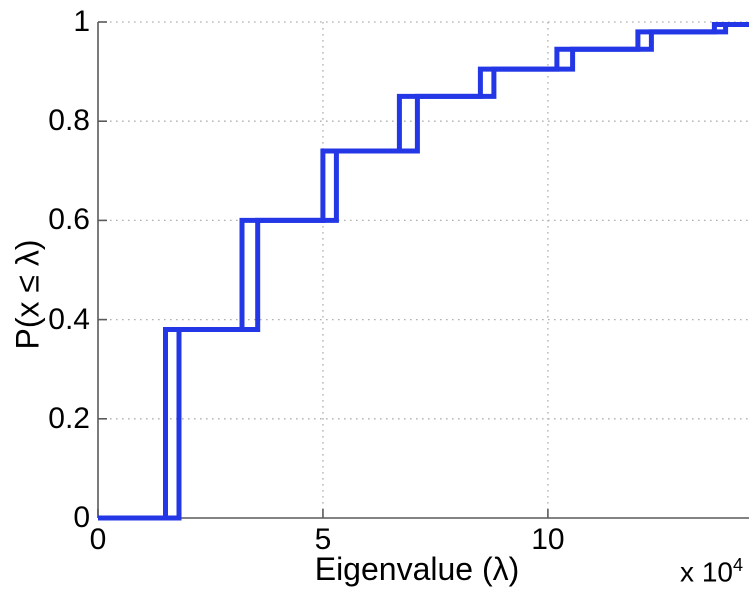 Image resolution: width=749 pixels, height=600 pixels. I want to click on y-axis-label: P(x ≤ λ), so click(27, 294).